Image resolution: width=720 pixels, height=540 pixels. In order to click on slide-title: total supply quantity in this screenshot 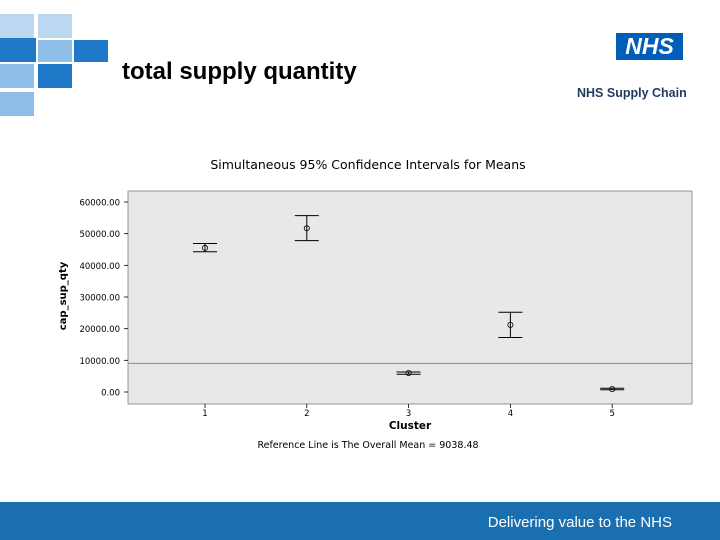, I will do `click(239, 71)`.